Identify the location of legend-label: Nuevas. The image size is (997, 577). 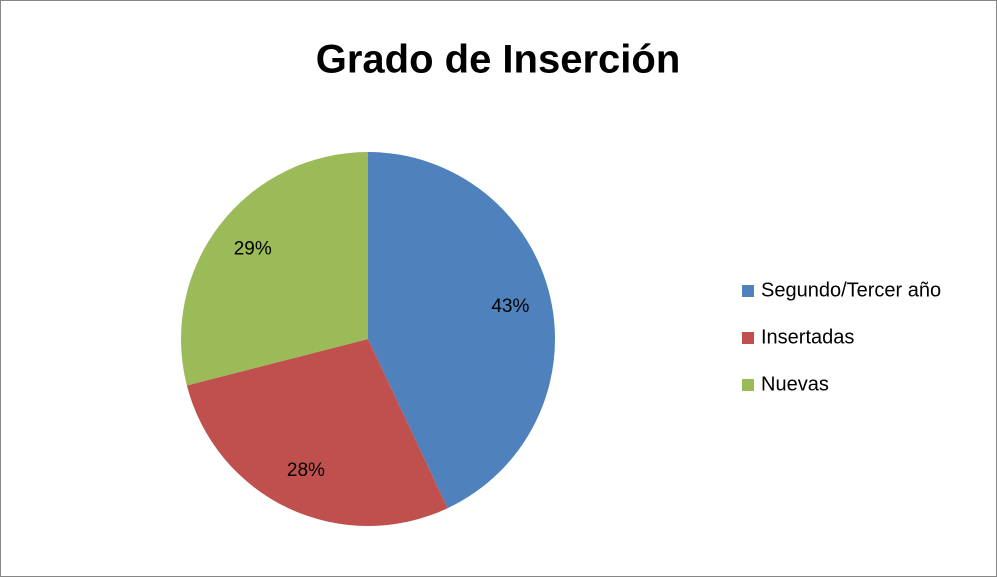
(795, 384).